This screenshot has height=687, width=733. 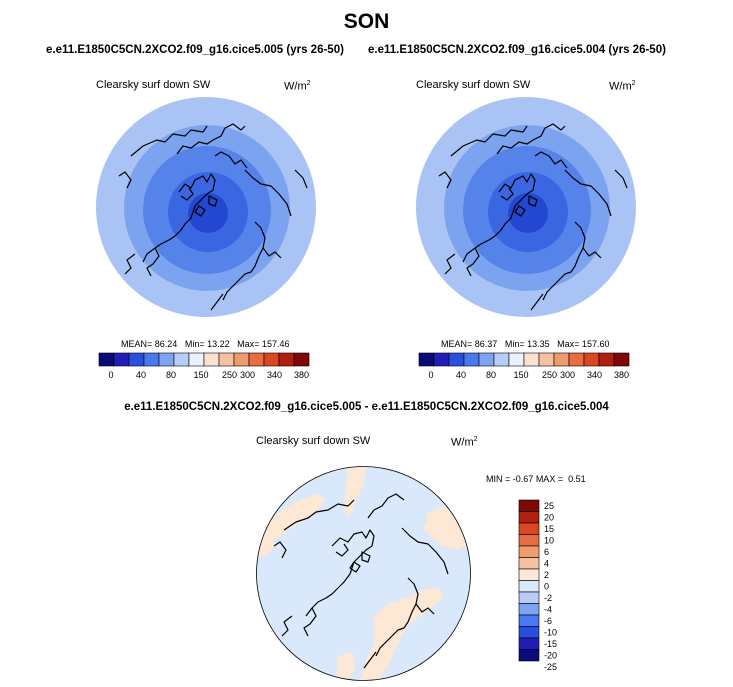 What do you see at coordinates (577, 479) in the screenshot?
I see `diff-max: 0.51` at bounding box center [577, 479].